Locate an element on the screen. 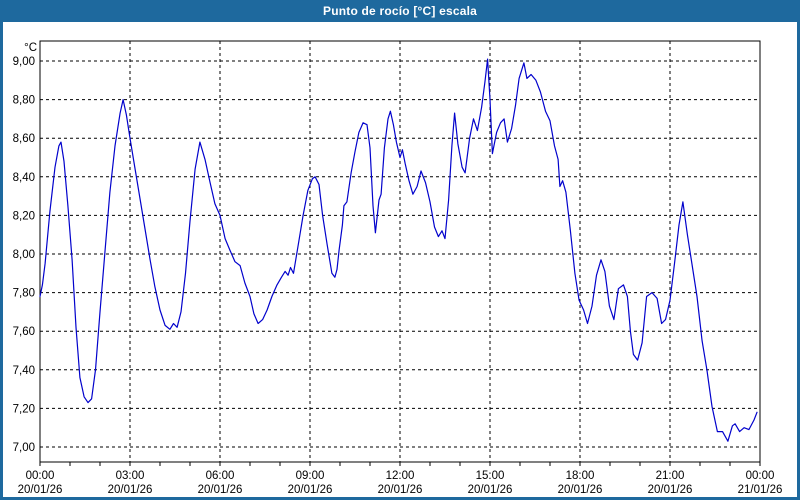 This screenshot has height=500, width=800. y-axis-tick-label: 8,20 is located at coordinates (24, 216).